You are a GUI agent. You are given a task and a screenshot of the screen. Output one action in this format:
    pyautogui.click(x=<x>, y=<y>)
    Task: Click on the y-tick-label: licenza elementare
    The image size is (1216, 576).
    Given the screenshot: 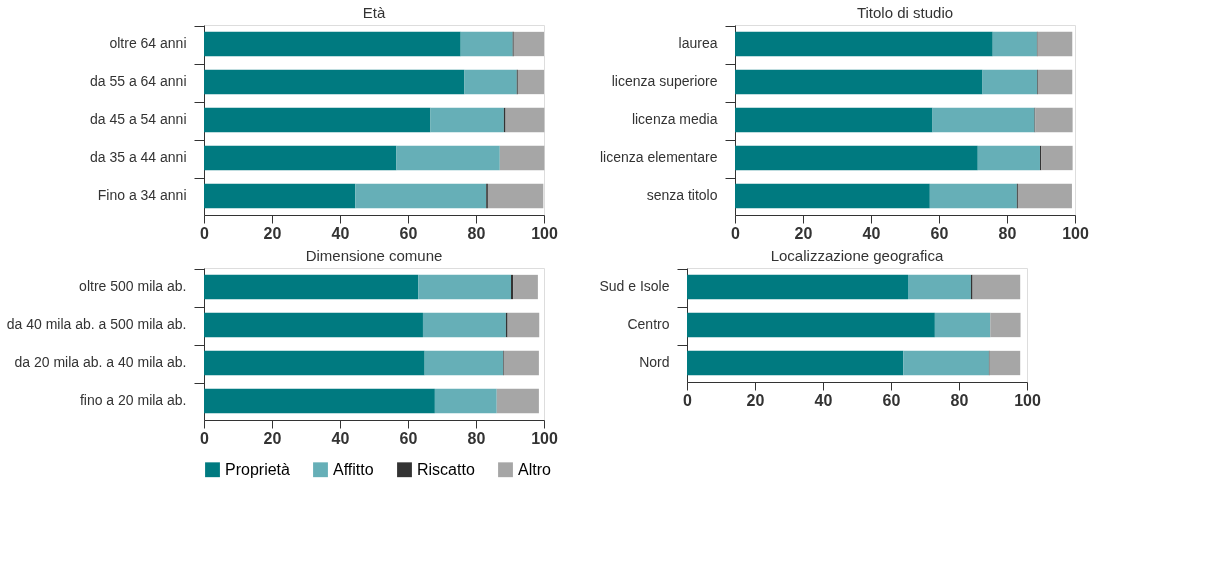 What is the action you would take?
    pyautogui.click(x=658, y=157)
    